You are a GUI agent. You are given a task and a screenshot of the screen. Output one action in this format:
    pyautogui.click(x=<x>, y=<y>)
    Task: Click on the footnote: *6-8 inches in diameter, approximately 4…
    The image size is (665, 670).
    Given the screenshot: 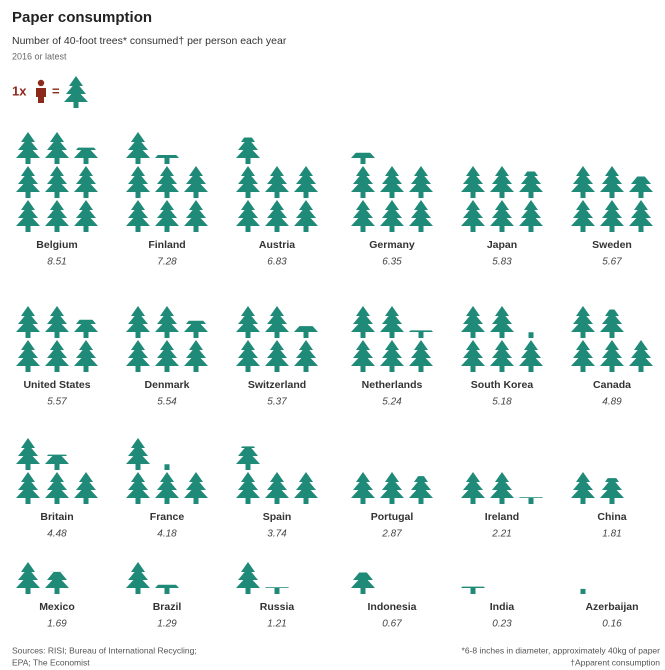 What is the action you would take?
    pyautogui.click(x=561, y=650)
    